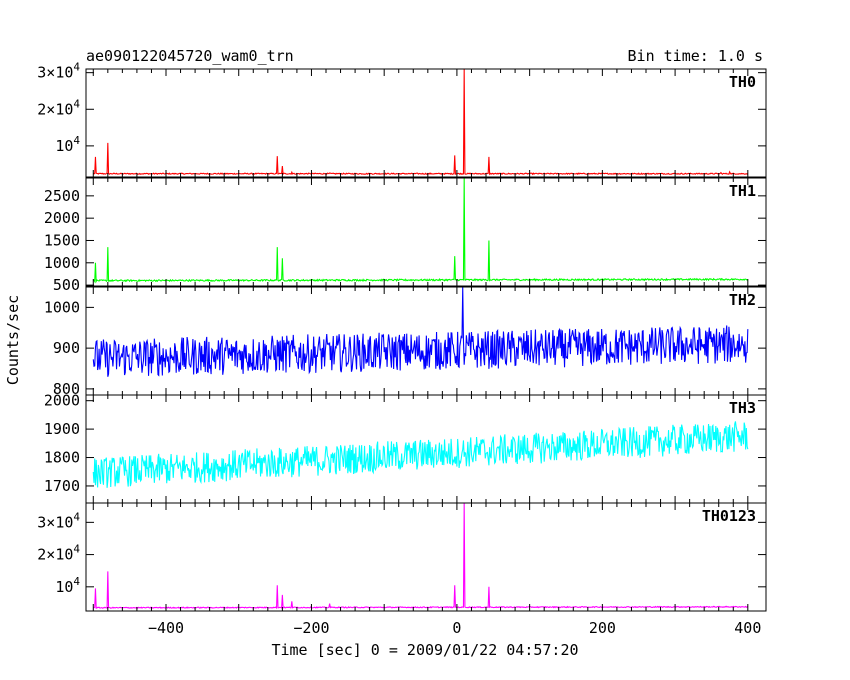  What do you see at coordinates (747, 628) in the screenshot?
I see `x-tick-label: 400` at bounding box center [747, 628].